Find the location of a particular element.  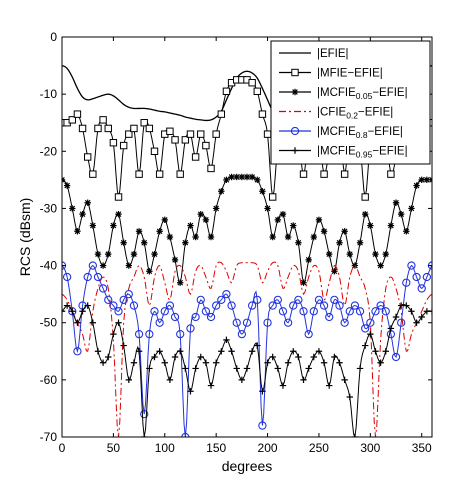

x-tick-label: 350 is located at coordinates (422, 448).